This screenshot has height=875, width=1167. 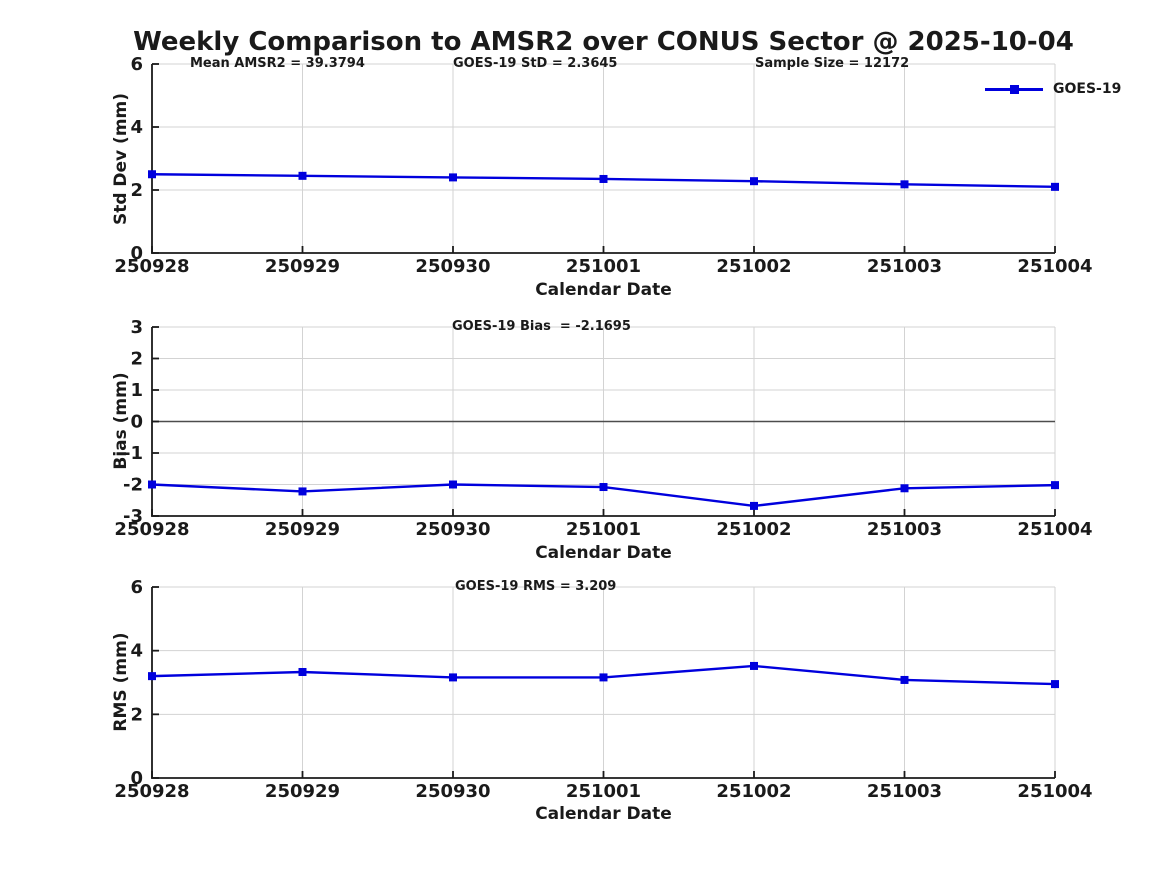 What do you see at coordinates (136, 390) in the screenshot?
I see `y-tick-label: 1` at bounding box center [136, 390].